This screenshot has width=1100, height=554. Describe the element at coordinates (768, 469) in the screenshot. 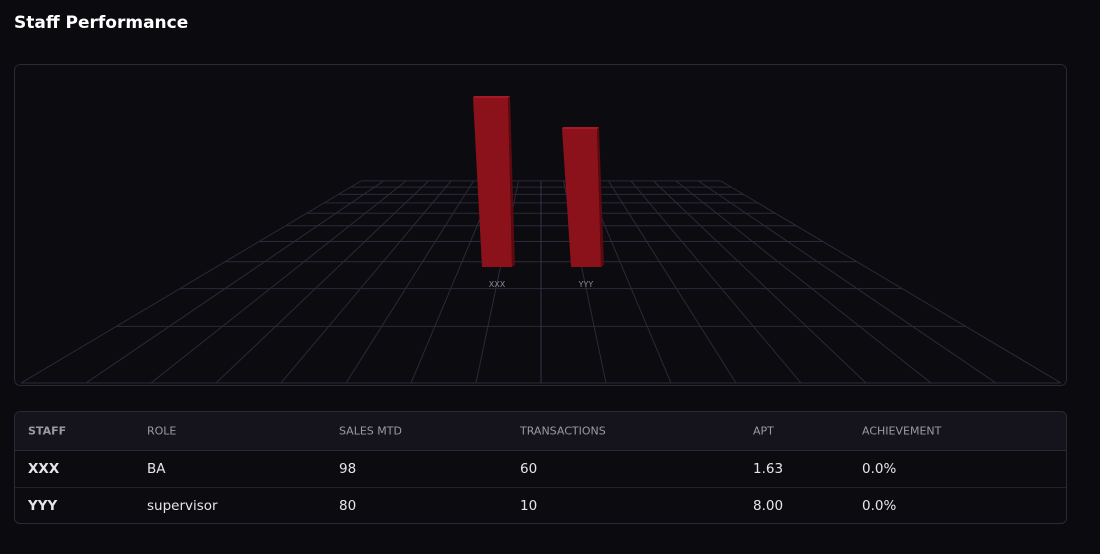

I see `table-cell: 1.63` at that location.